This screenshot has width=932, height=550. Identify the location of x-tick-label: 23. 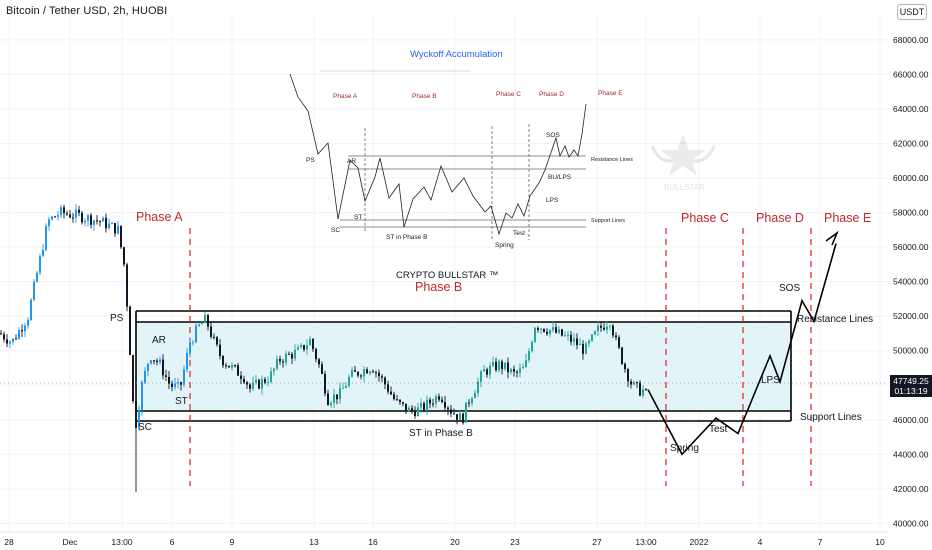
(515, 542).